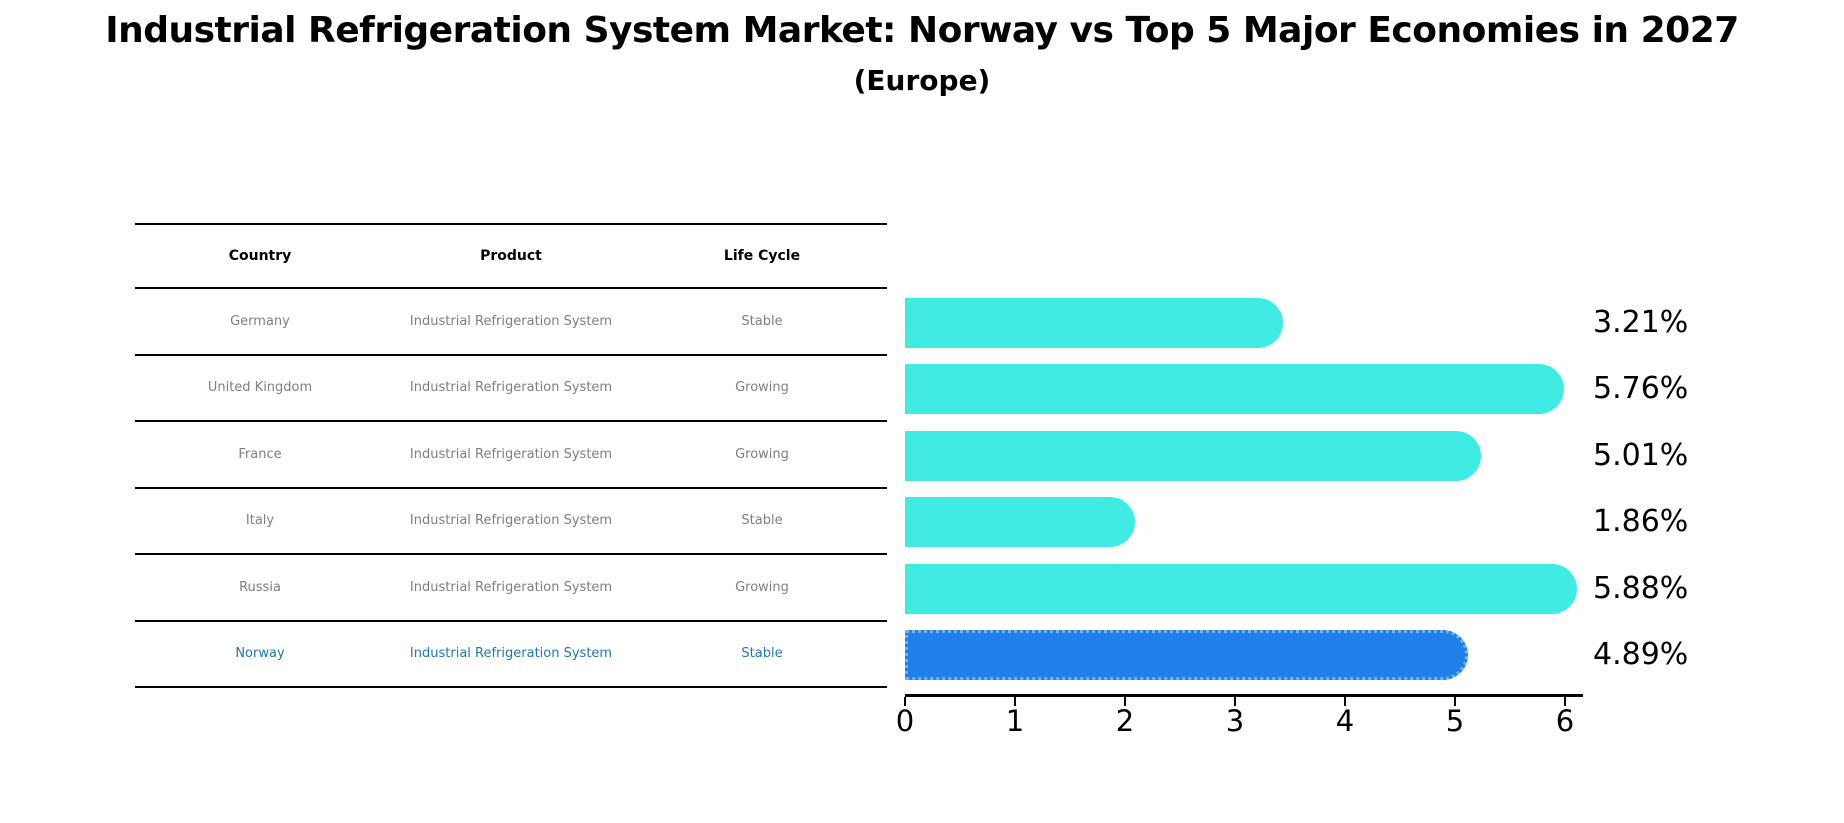 The height and width of the screenshot is (823, 1844). Describe the element at coordinates (1241, 588) in the screenshot. I see `bar-russia` at that location.